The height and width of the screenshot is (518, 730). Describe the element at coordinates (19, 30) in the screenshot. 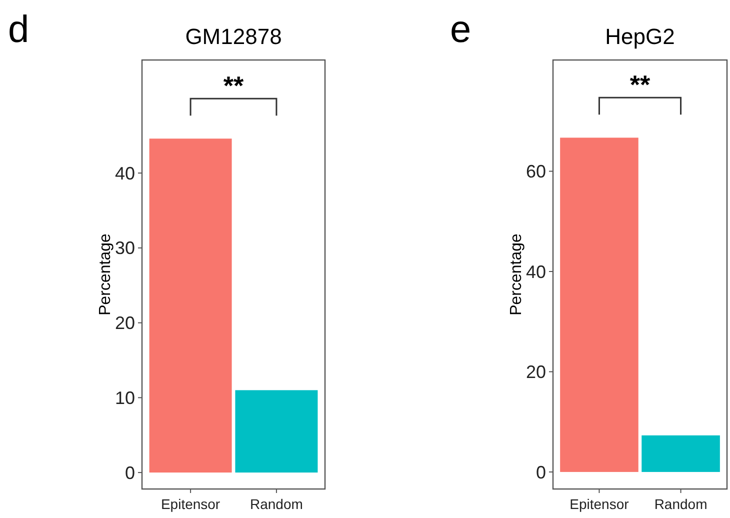

I see `text: d` at that location.